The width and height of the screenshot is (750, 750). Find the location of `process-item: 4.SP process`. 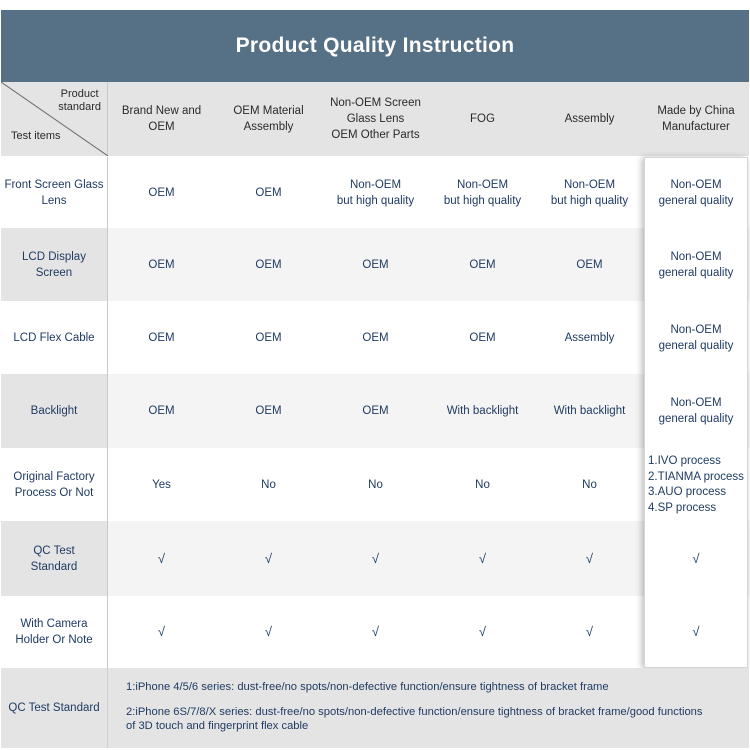

process-item: 4.SP process is located at coordinates (682, 507).